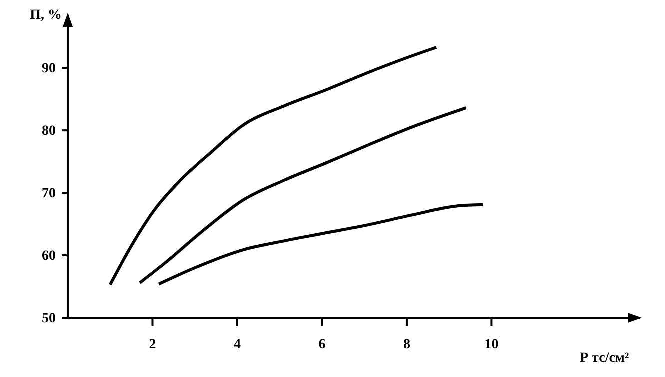  I want to click on x-tick-label: 10, so click(491, 345).